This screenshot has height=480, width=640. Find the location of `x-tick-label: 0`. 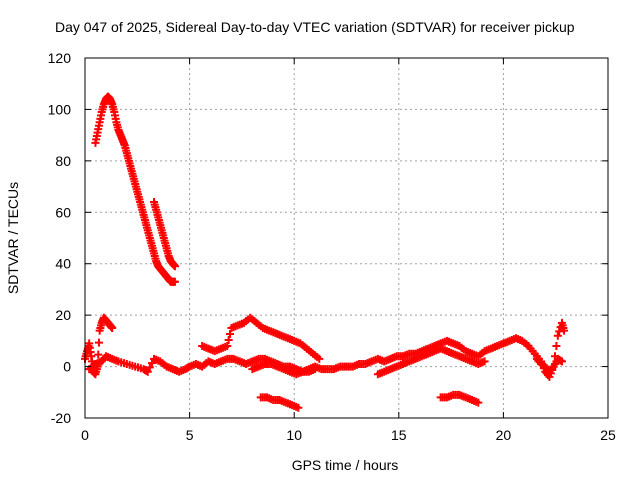

x-tick-label: 0 is located at coordinates (85, 435).